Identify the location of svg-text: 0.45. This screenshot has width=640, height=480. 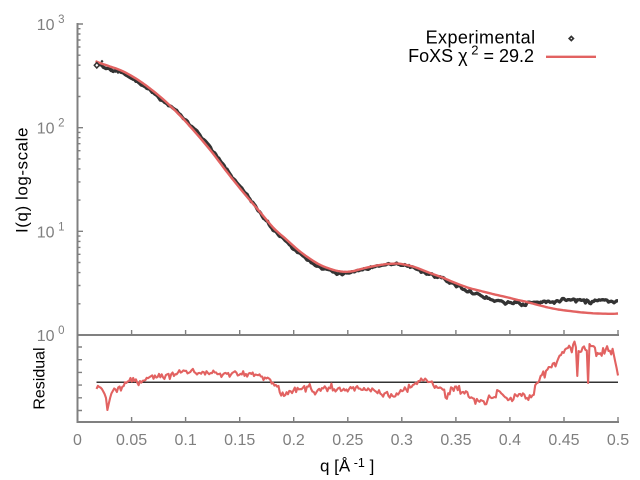
(563, 440).